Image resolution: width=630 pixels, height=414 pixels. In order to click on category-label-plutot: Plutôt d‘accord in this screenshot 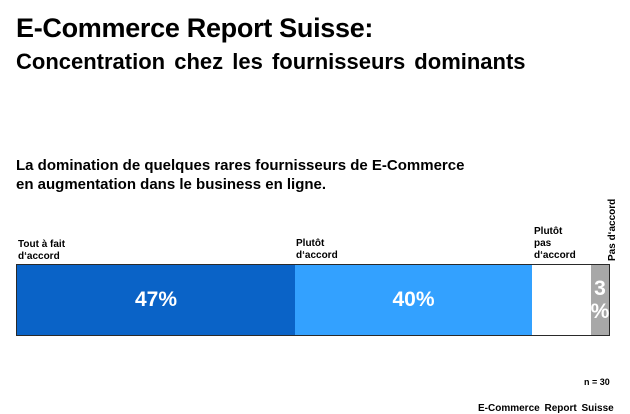, I will do `click(317, 249)`.